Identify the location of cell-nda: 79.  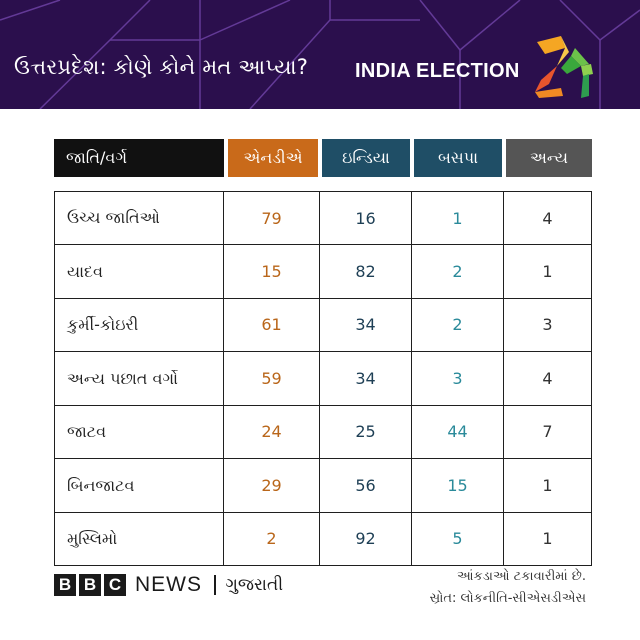
(272, 218).